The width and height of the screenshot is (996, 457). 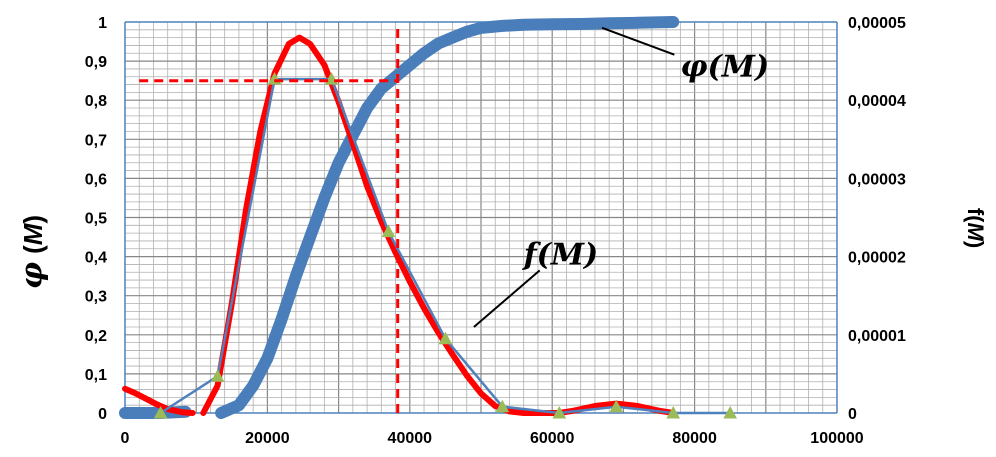 I want to click on left-axis-title-open: (, so click(x=33, y=249).